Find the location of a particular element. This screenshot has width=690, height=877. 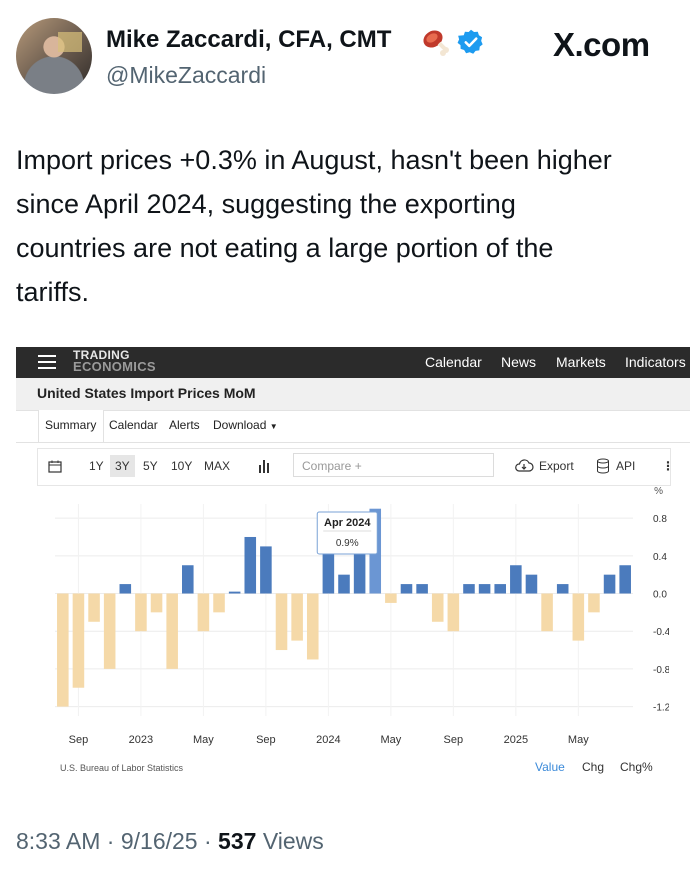

more-options-icon: ⋮ is located at coordinates (668, 466).